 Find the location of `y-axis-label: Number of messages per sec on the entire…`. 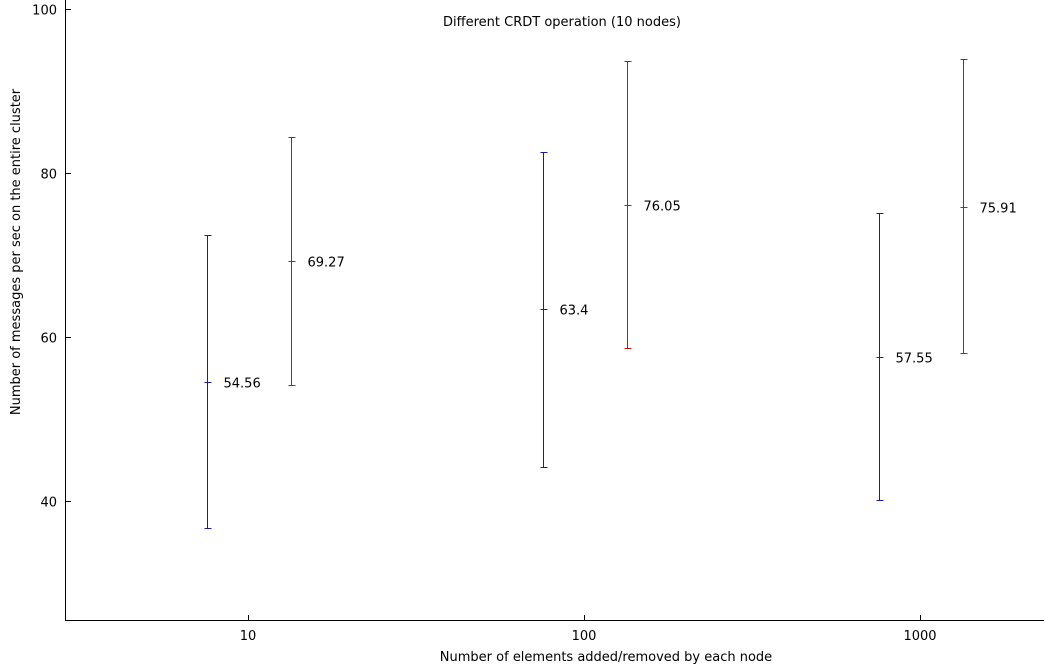

y-axis-label: Number of messages per sec on the entire… is located at coordinates (16, 251).